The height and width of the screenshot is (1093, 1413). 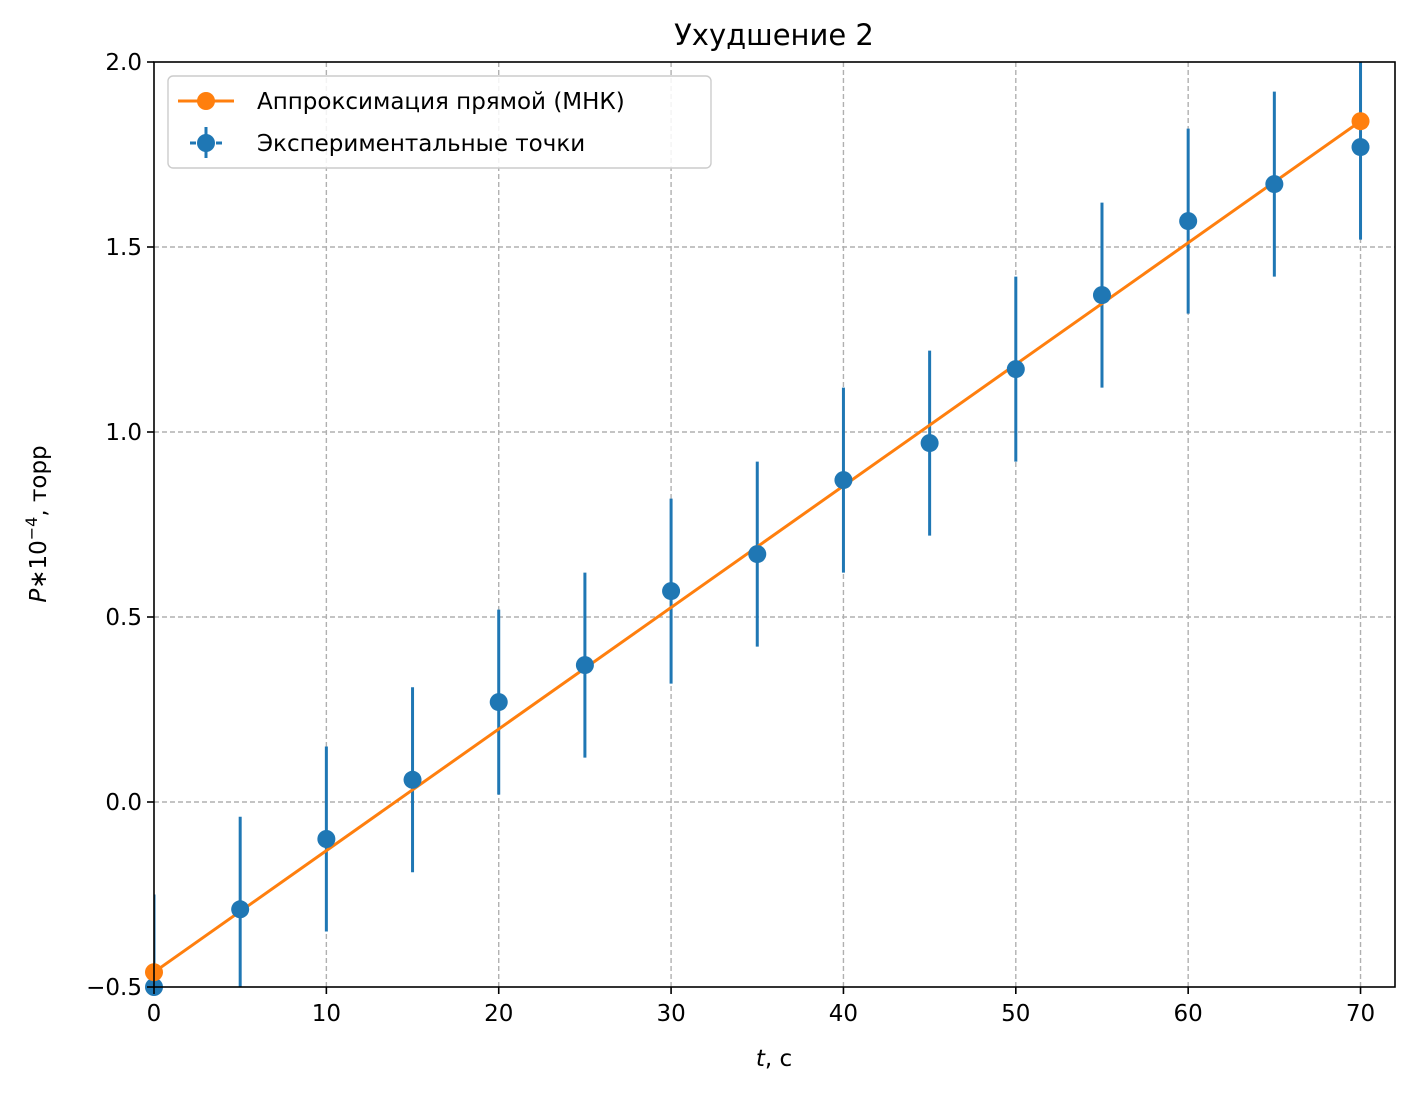 What do you see at coordinates (123, 803) in the screenshot?
I see `y-tick-label: 0.0` at bounding box center [123, 803].